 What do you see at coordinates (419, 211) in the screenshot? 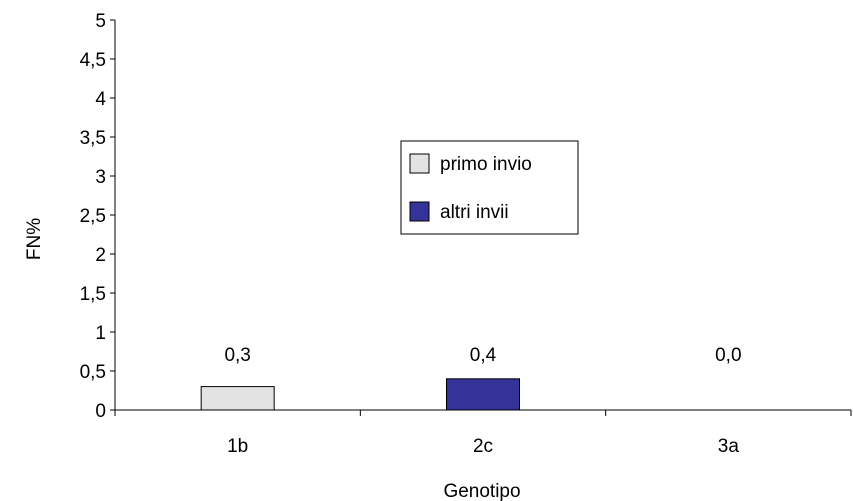
I see `legend-swatch-altri-invii` at bounding box center [419, 211].